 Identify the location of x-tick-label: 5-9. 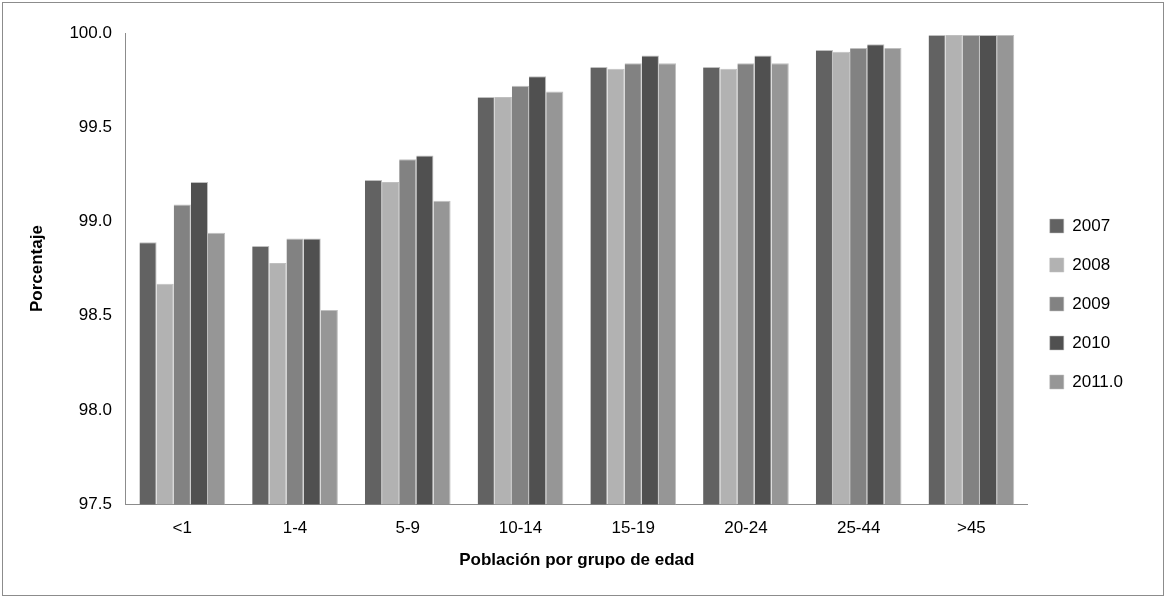
(408, 528).